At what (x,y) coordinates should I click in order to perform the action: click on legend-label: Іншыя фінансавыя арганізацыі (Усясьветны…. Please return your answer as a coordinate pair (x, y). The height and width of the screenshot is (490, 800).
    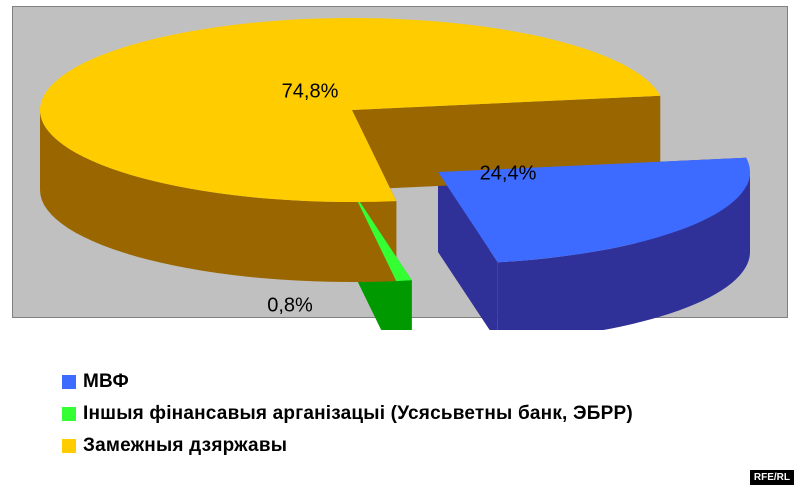
    Looking at the image, I should click on (358, 413).